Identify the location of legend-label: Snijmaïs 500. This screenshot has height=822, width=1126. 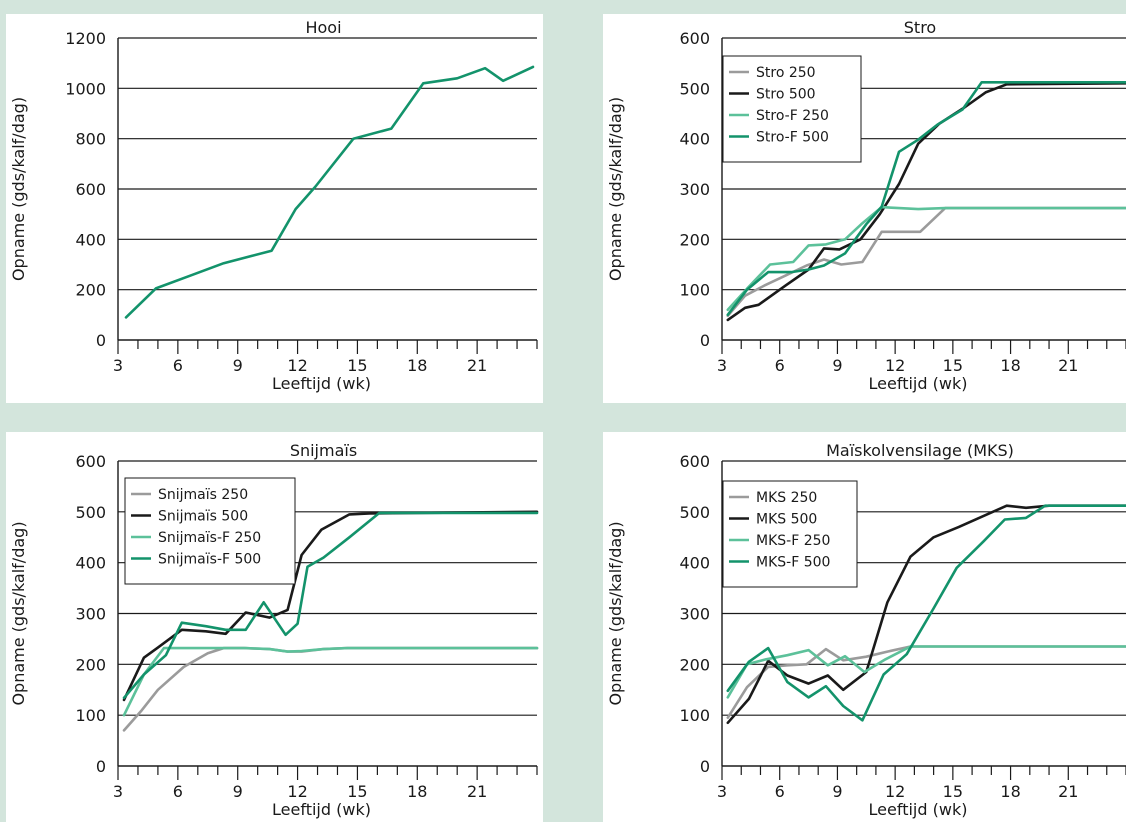
(203, 517).